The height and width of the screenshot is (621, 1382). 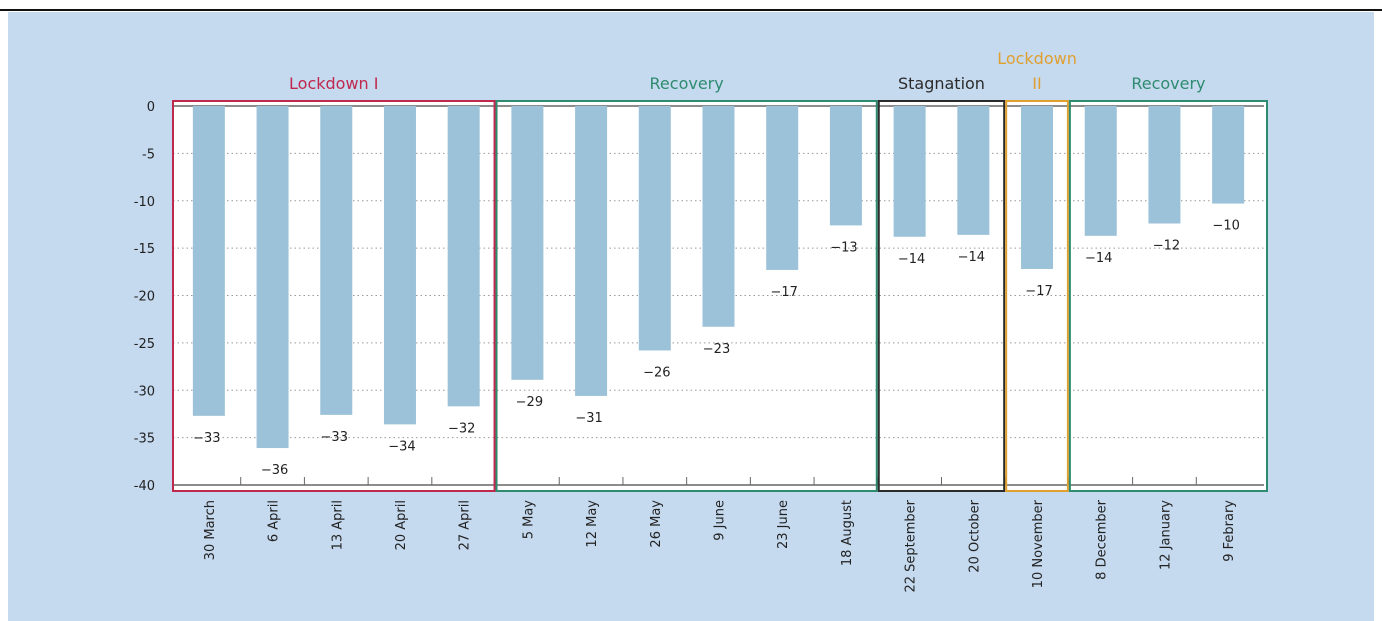 I want to click on x-tick-label: 9 June, so click(x=720, y=520).